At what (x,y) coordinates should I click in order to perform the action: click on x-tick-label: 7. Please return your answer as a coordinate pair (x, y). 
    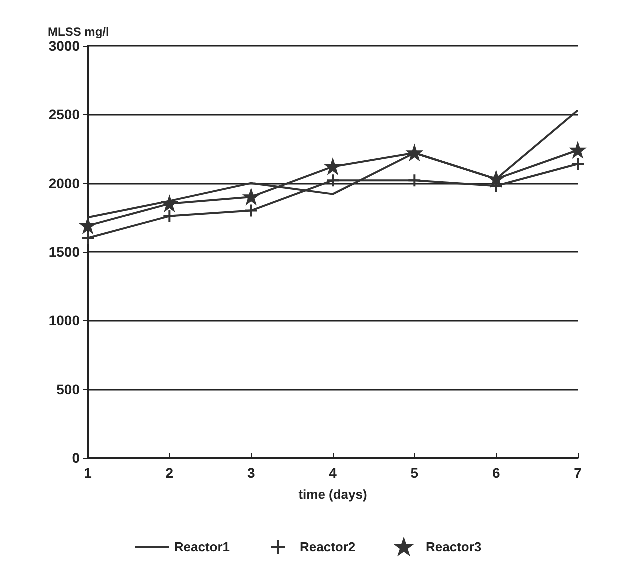
    Looking at the image, I should click on (578, 473).